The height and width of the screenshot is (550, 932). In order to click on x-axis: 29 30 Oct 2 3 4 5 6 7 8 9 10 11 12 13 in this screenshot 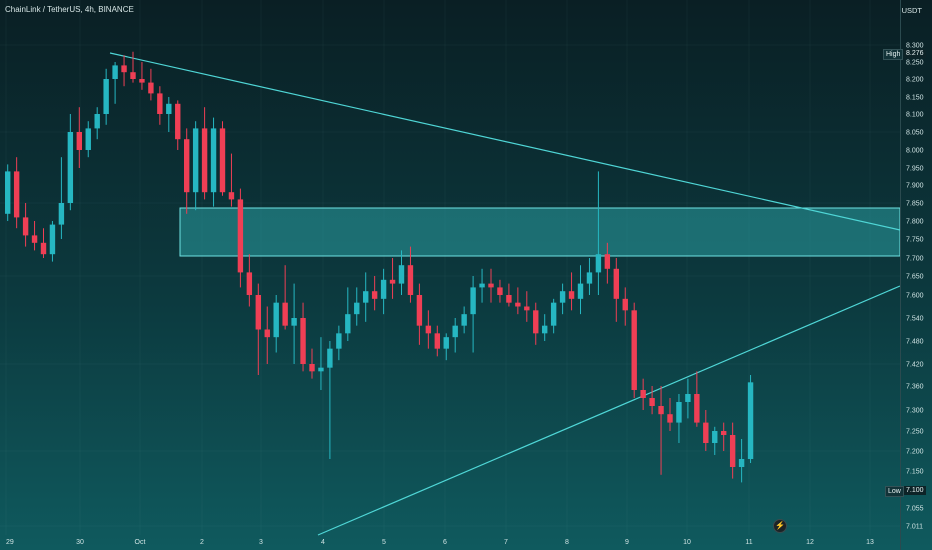, I will do `click(440, 542)`.